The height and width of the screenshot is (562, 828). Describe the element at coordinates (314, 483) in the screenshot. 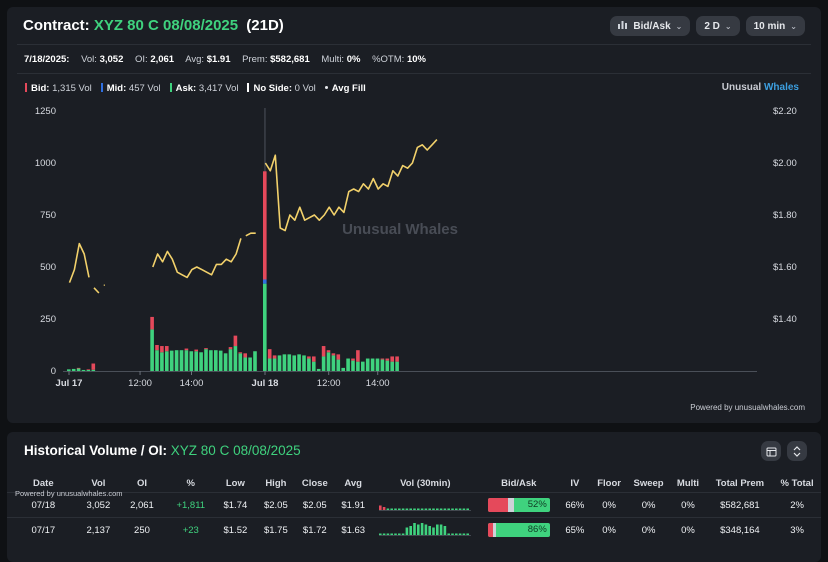

I see `col-close: Close` at that location.